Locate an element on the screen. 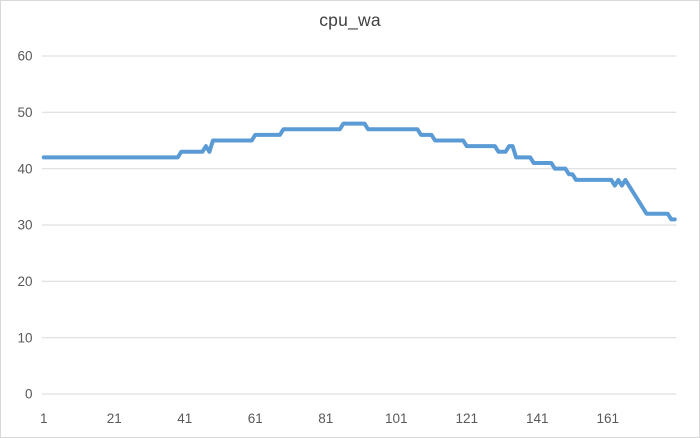 The height and width of the screenshot is (438, 700). x-axis-tick-label: 141 is located at coordinates (537, 418).